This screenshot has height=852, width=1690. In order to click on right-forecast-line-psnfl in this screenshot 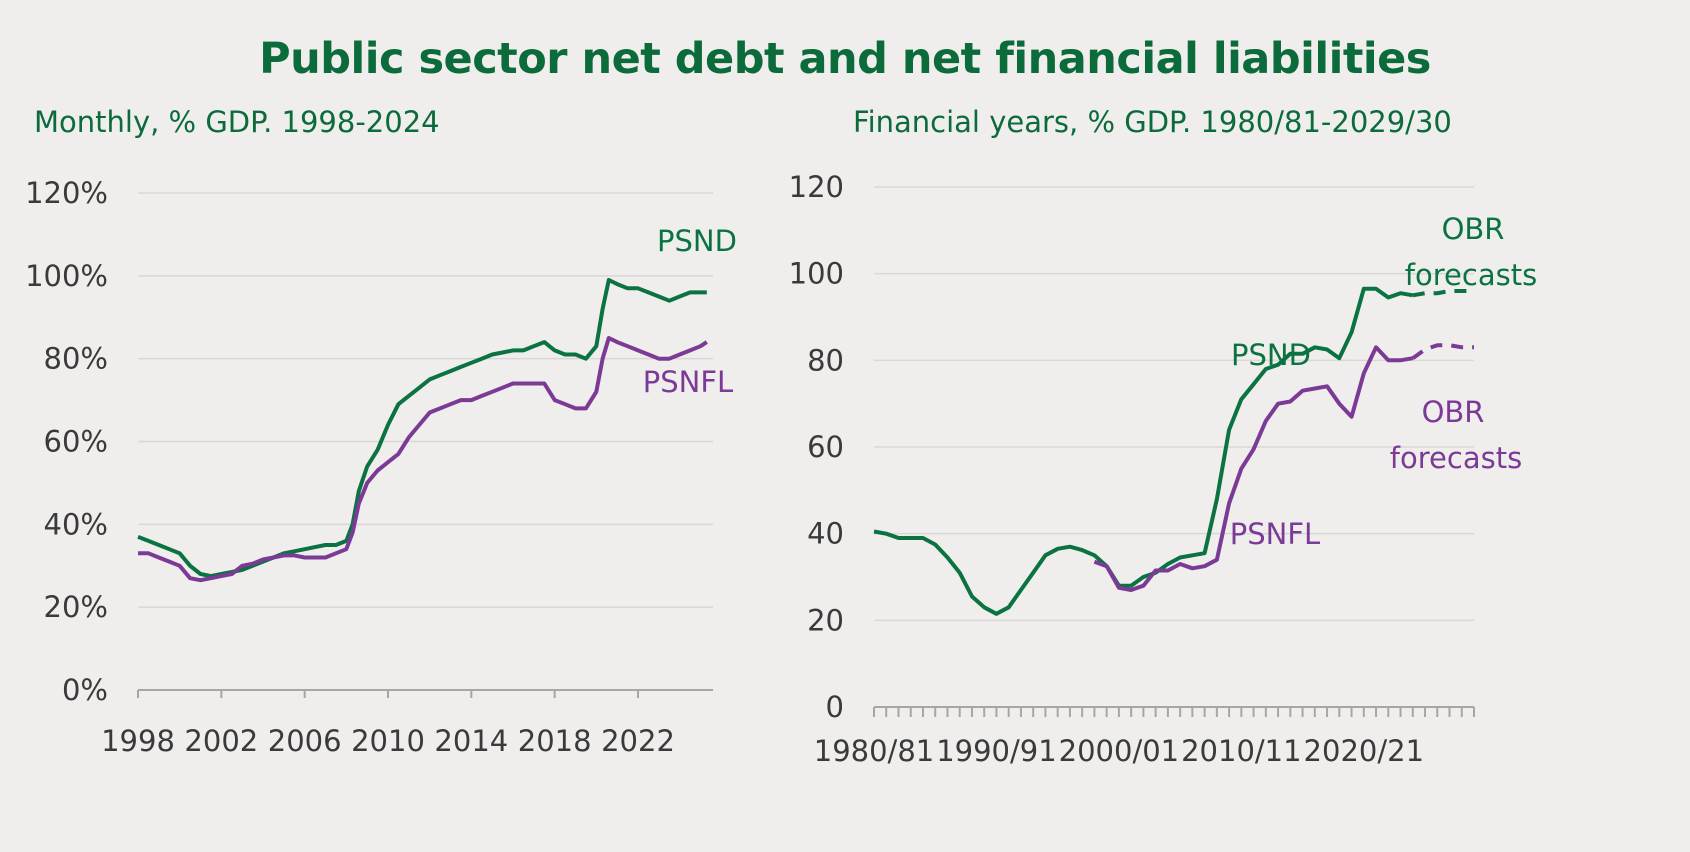, I will do `click(1442, 351)`.